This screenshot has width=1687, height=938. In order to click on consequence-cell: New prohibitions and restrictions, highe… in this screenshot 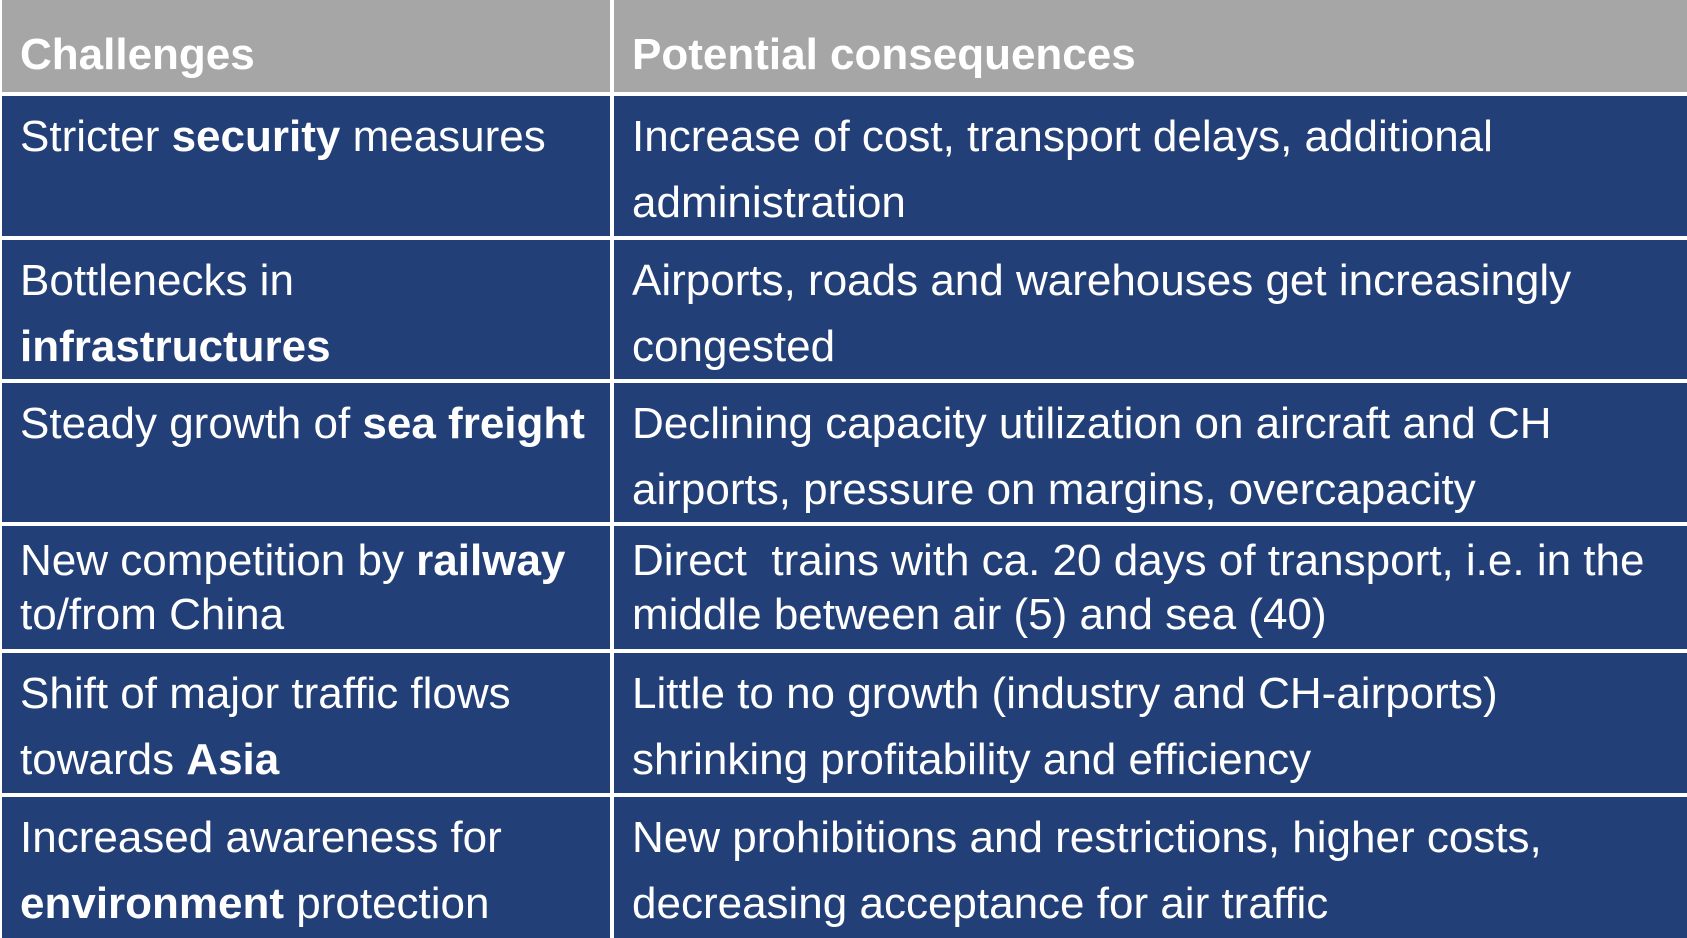, I will do `click(1150, 867)`.